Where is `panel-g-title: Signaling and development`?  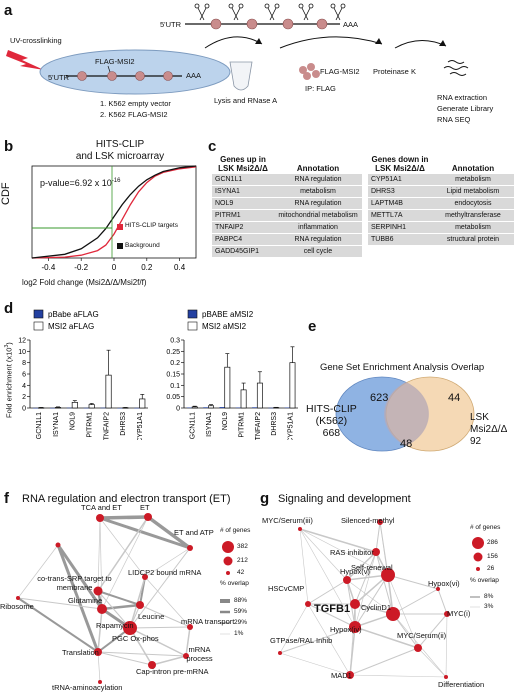 panel-g-title: Signaling and development is located at coordinates (344, 499).